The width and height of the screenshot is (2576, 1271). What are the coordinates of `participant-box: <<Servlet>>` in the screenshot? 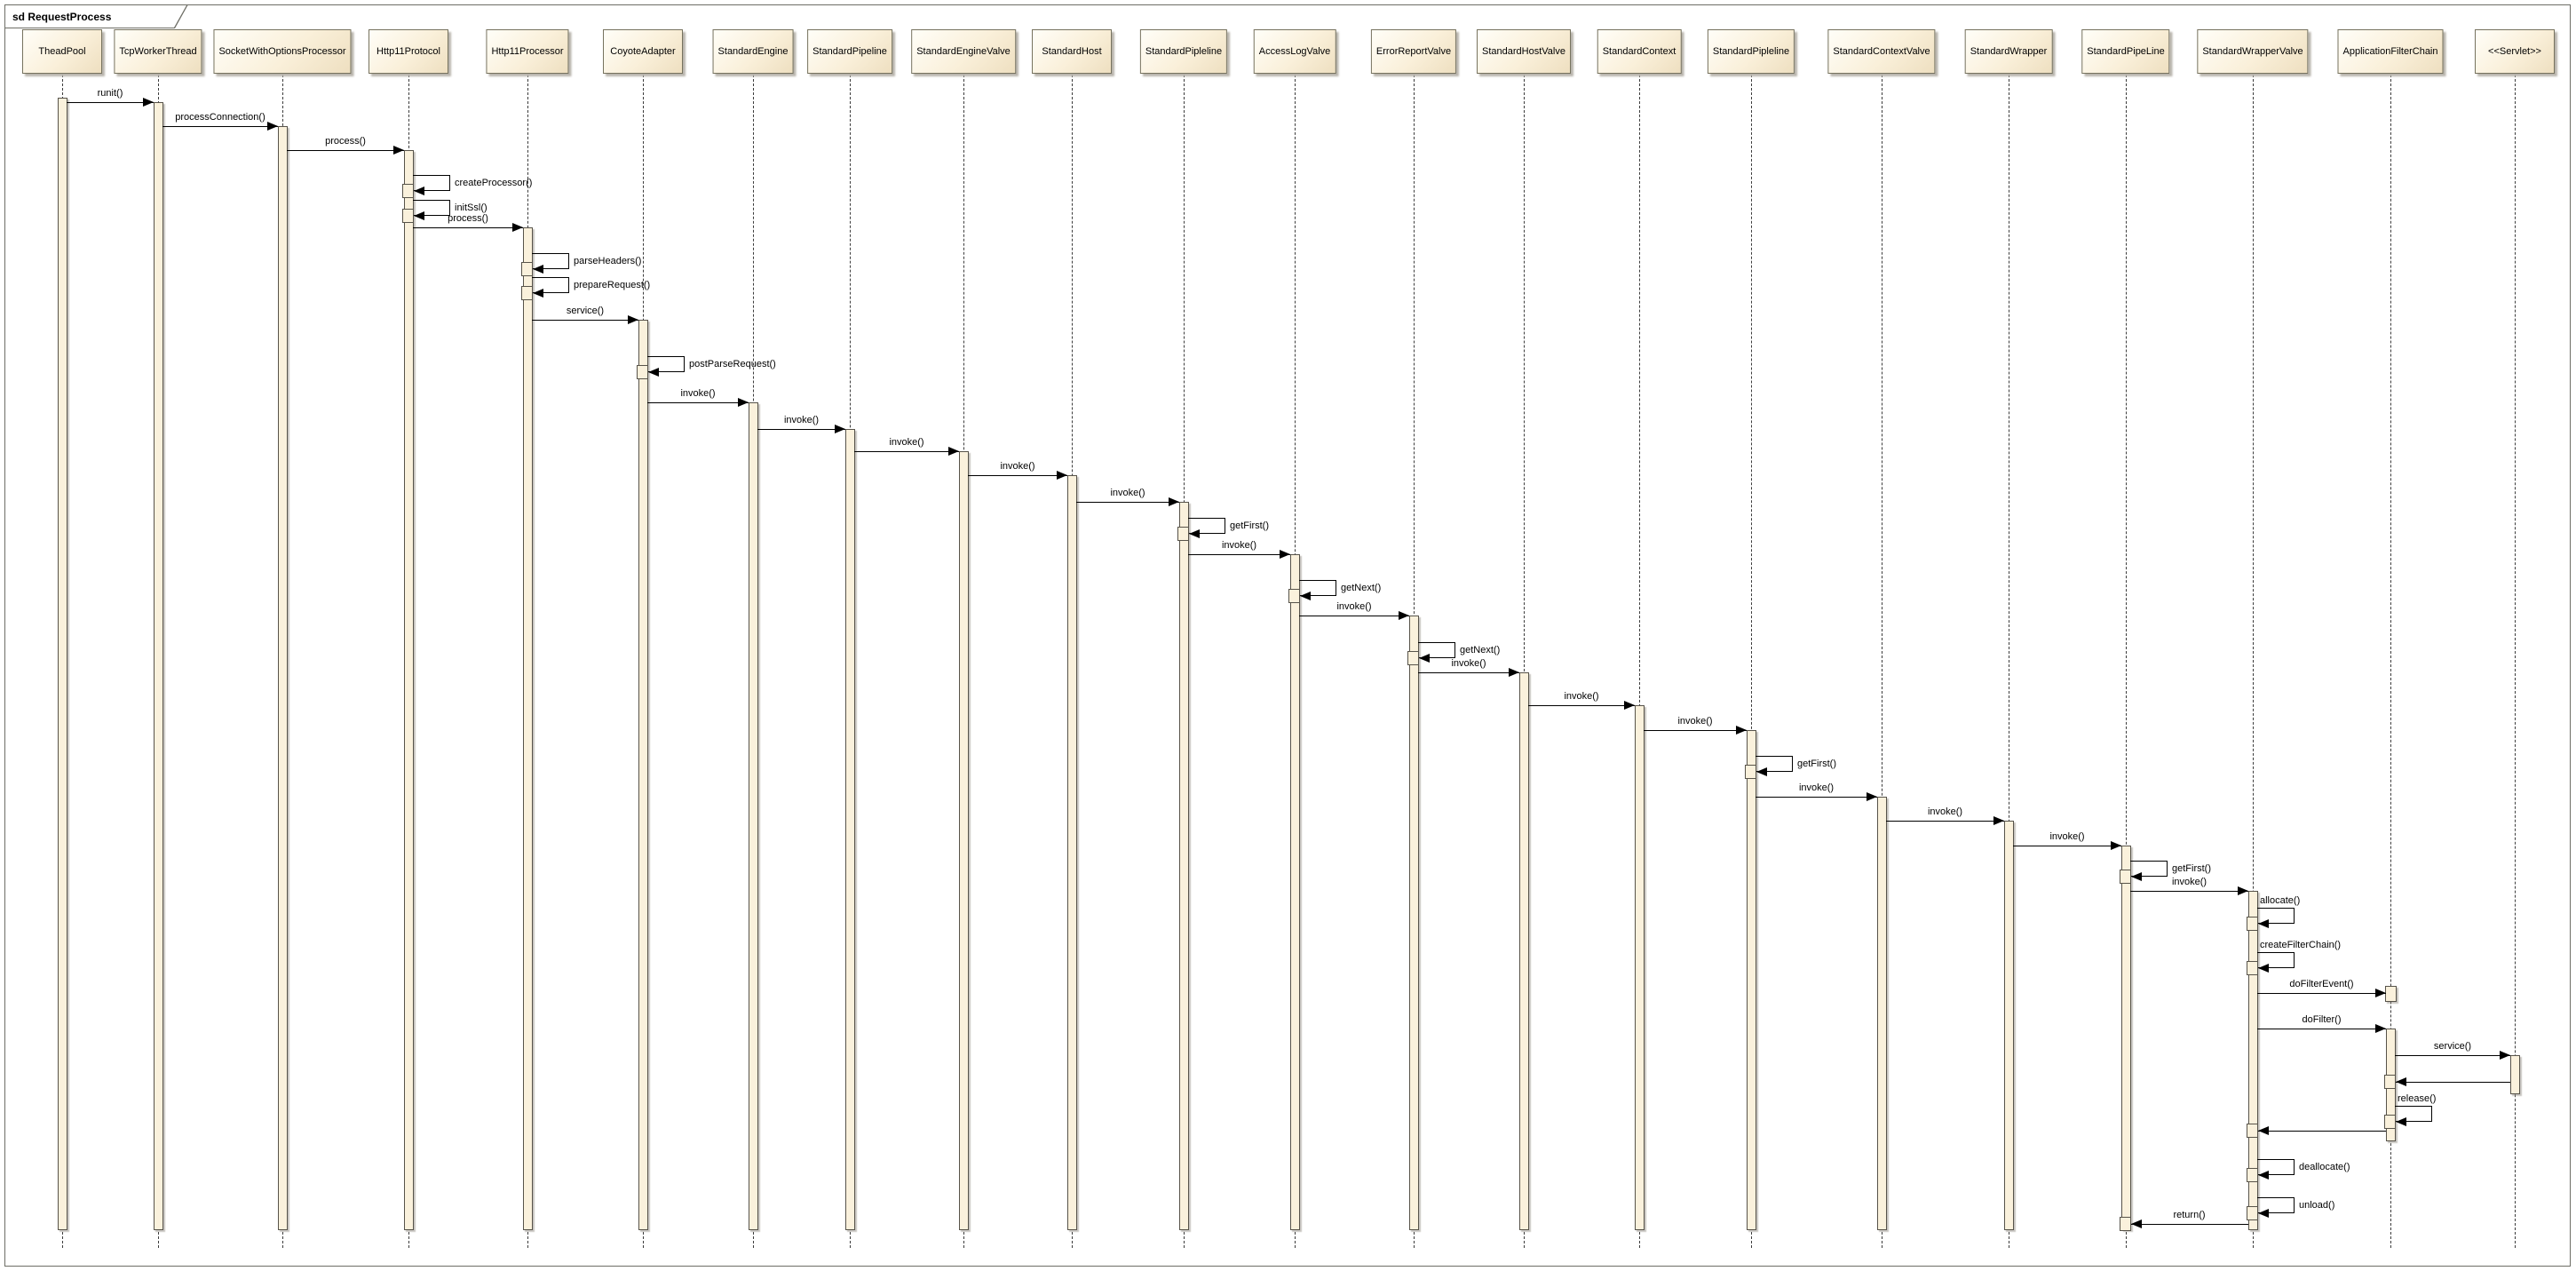 It's located at (2515, 51).